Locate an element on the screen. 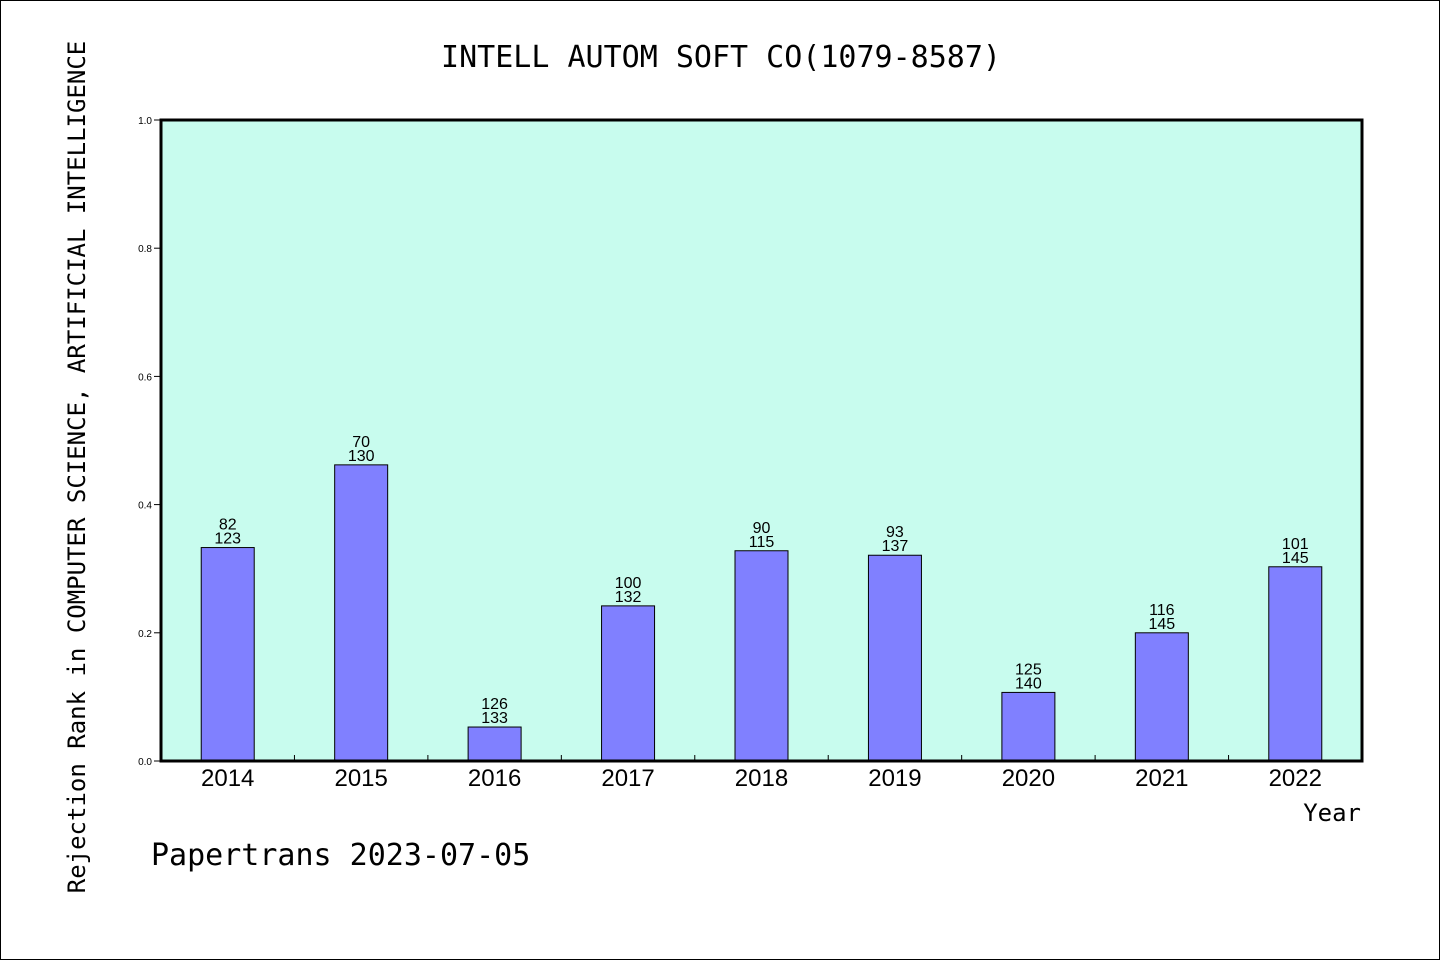  y-tick-label: 0.0 is located at coordinates (145, 762).